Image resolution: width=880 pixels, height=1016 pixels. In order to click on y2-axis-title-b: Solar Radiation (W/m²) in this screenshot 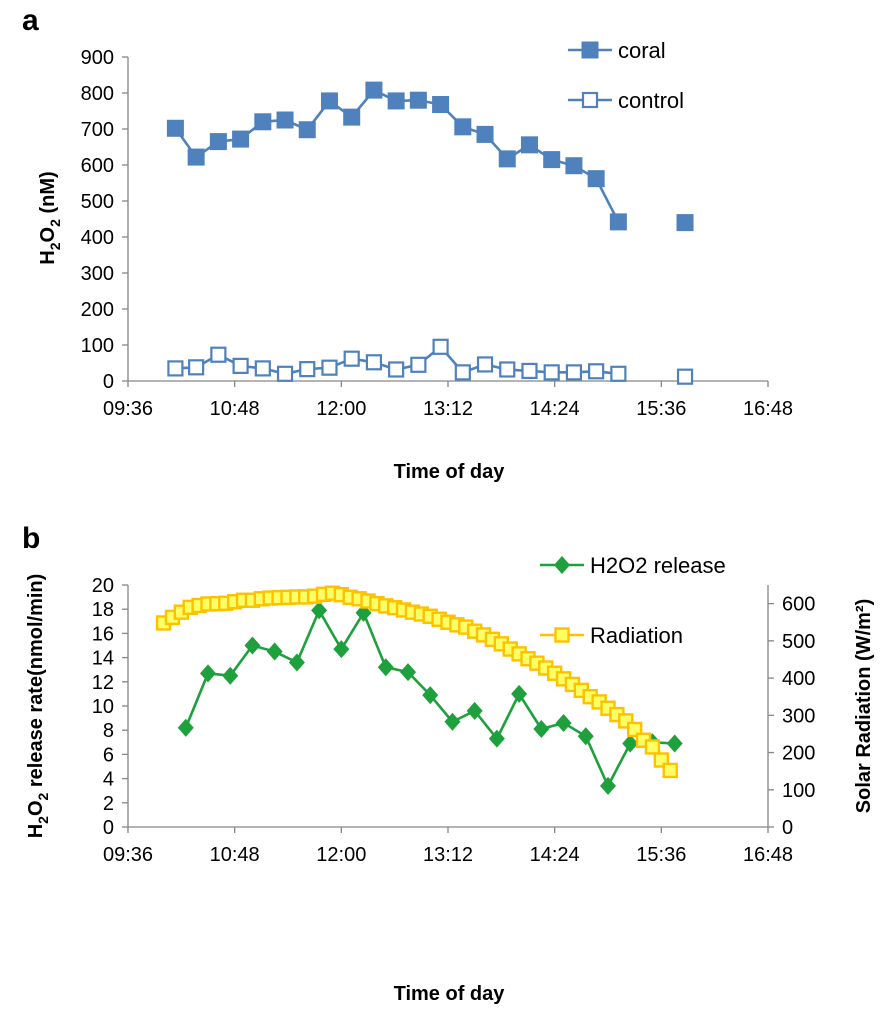, I will do `click(864, 706)`.